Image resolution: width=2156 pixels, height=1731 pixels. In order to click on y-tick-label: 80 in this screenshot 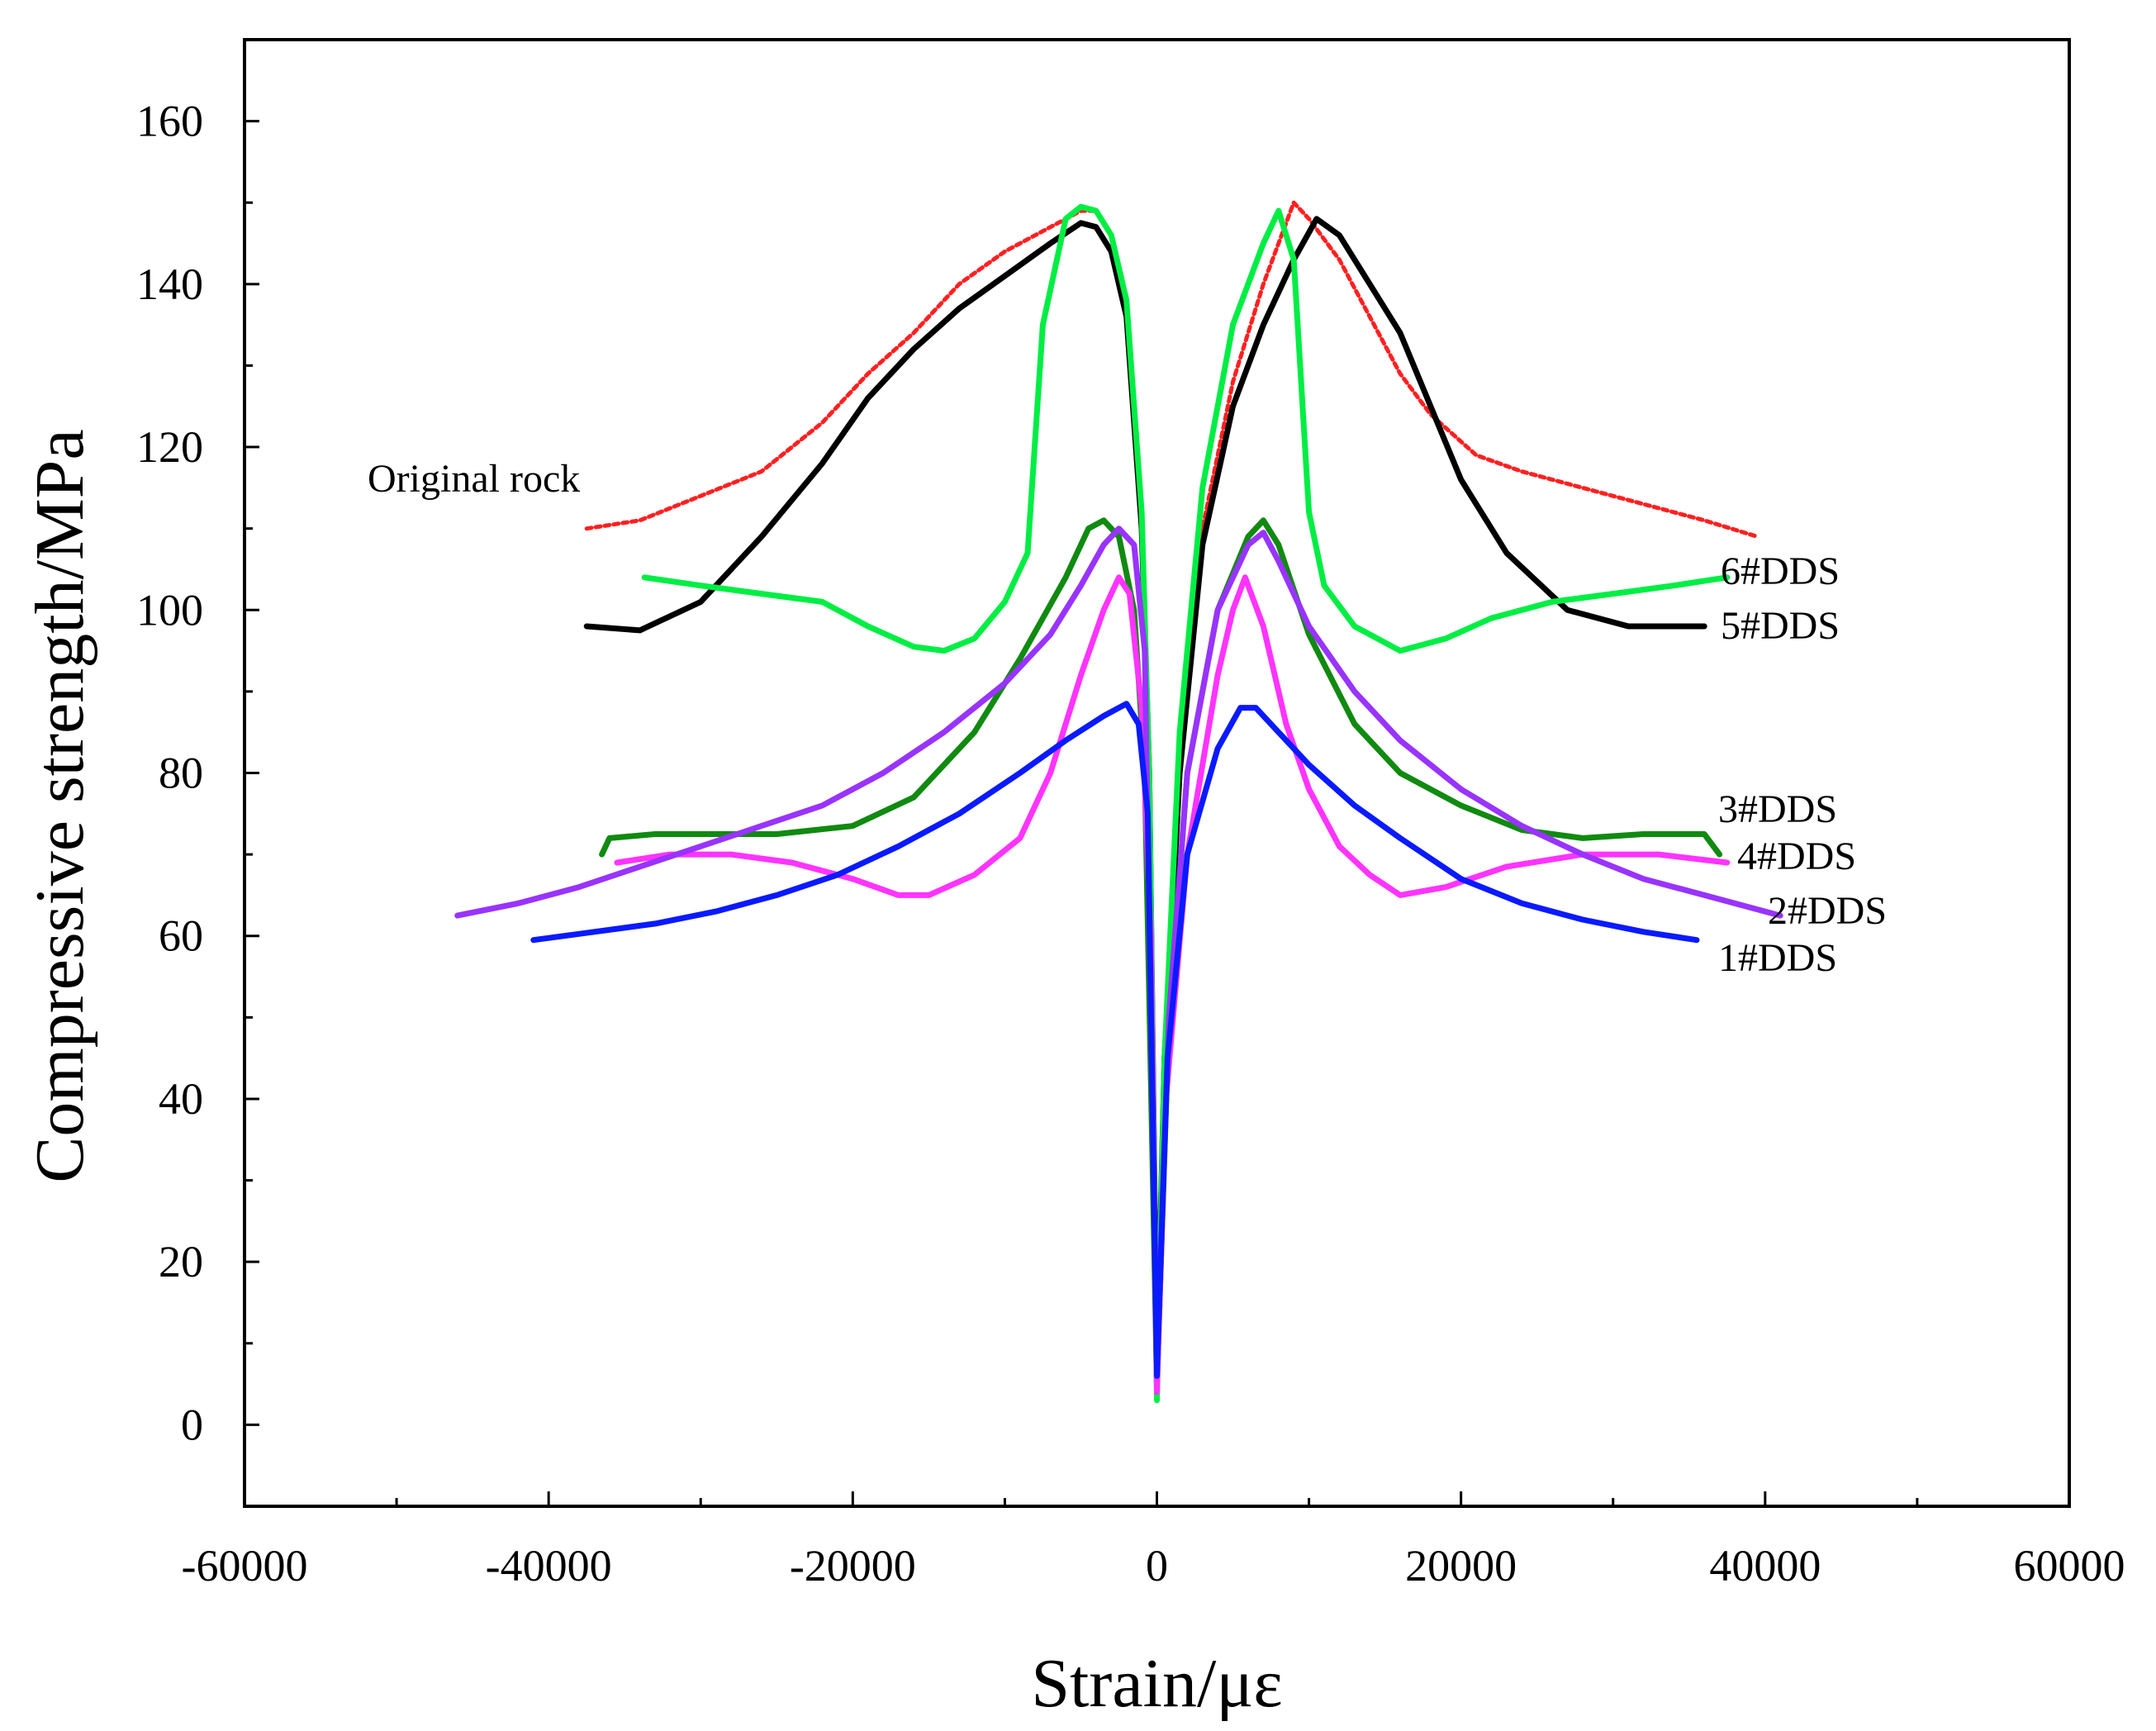, I will do `click(181, 774)`.